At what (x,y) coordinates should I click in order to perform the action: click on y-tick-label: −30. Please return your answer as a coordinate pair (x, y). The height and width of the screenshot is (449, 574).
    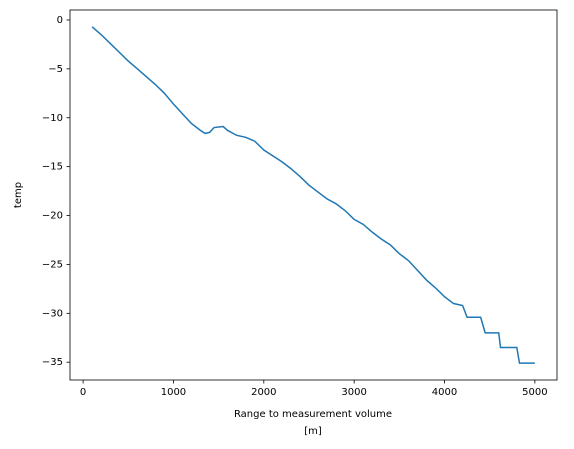
    Looking at the image, I should click on (52, 313).